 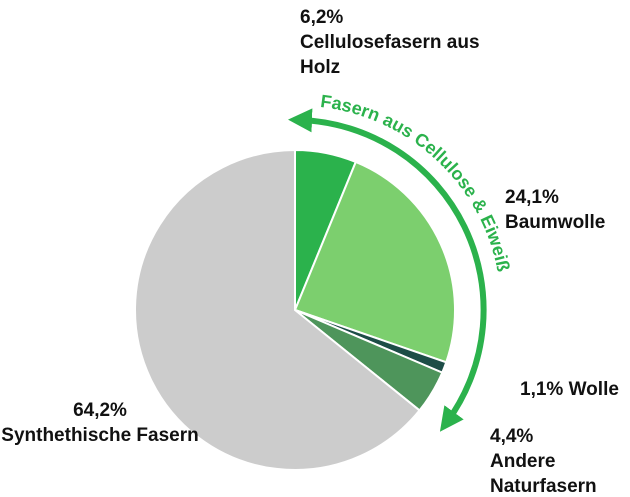 What do you see at coordinates (567, 210) in the screenshot?
I see `slice-label: 24,1% Baumwolle` at bounding box center [567, 210].